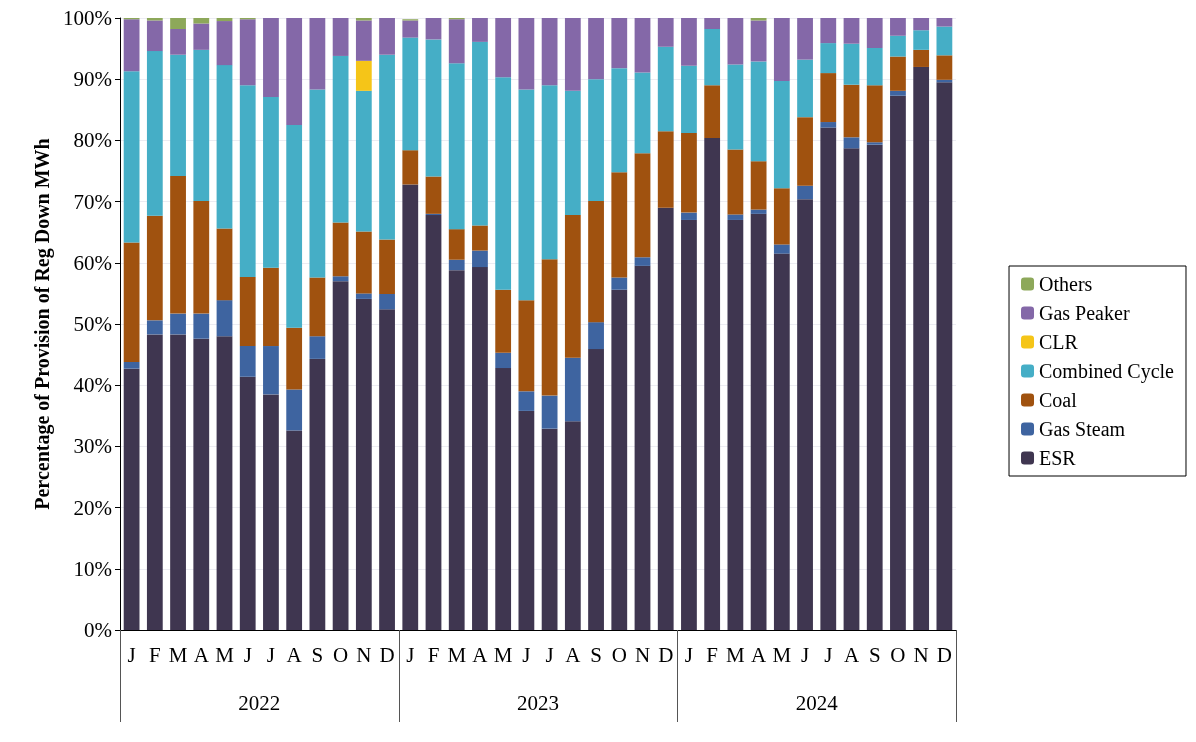  What do you see at coordinates (364, 654) in the screenshot?
I see `x-tick-label: N` at bounding box center [364, 654].